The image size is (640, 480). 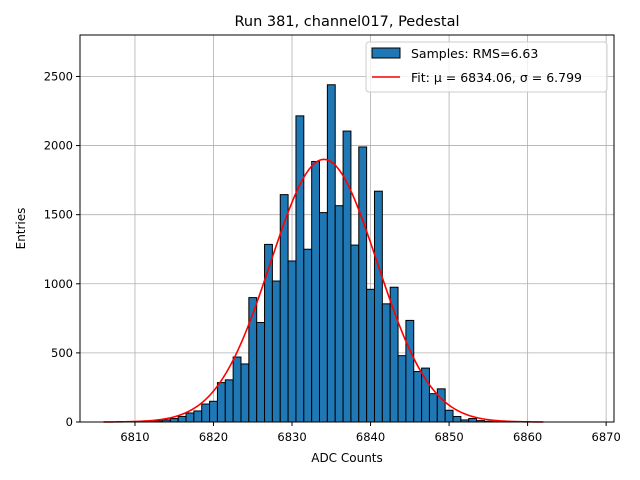 What do you see at coordinates (58, 215) in the screenshot?
I see `y-tick-label: 1500` at bounding box center [58, 215].